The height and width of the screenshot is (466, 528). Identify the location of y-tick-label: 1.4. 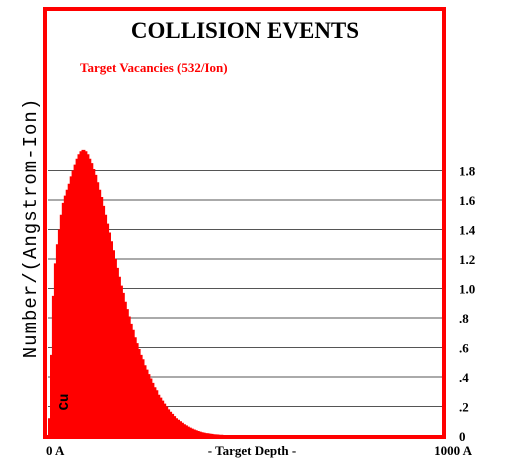
(467, 230).